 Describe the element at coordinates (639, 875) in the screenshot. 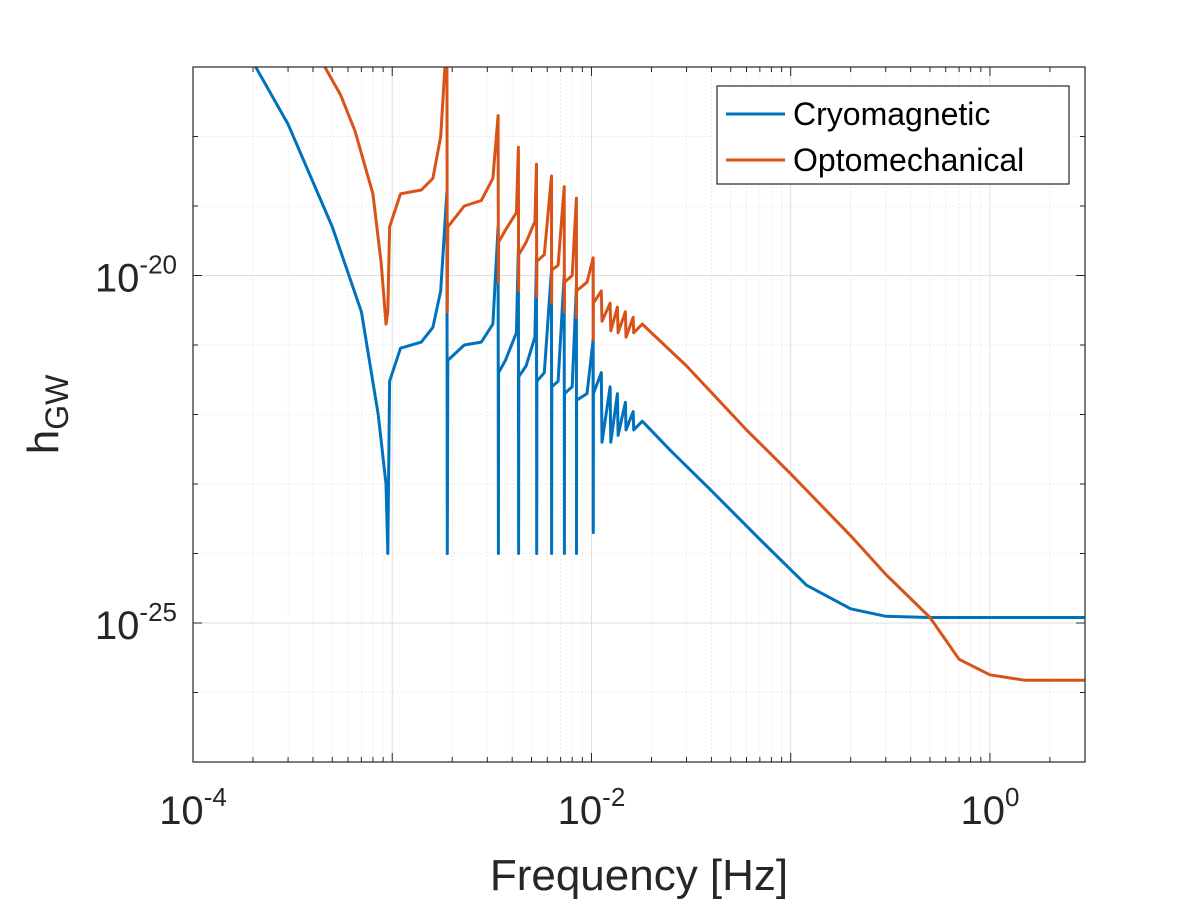

I see `x-axis-label: Frequency [Hz]` at that location.